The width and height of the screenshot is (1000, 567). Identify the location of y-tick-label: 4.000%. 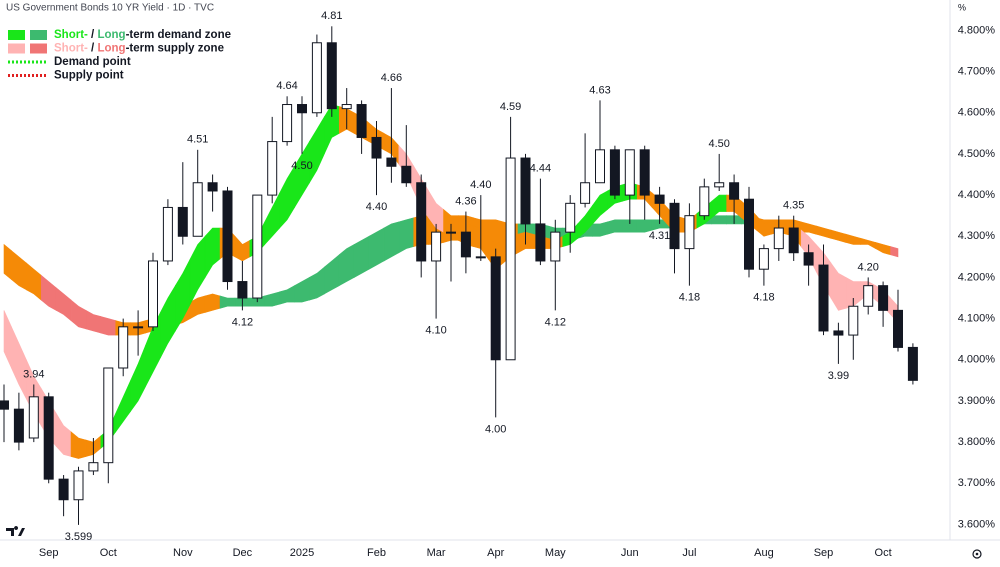
(977, 360).